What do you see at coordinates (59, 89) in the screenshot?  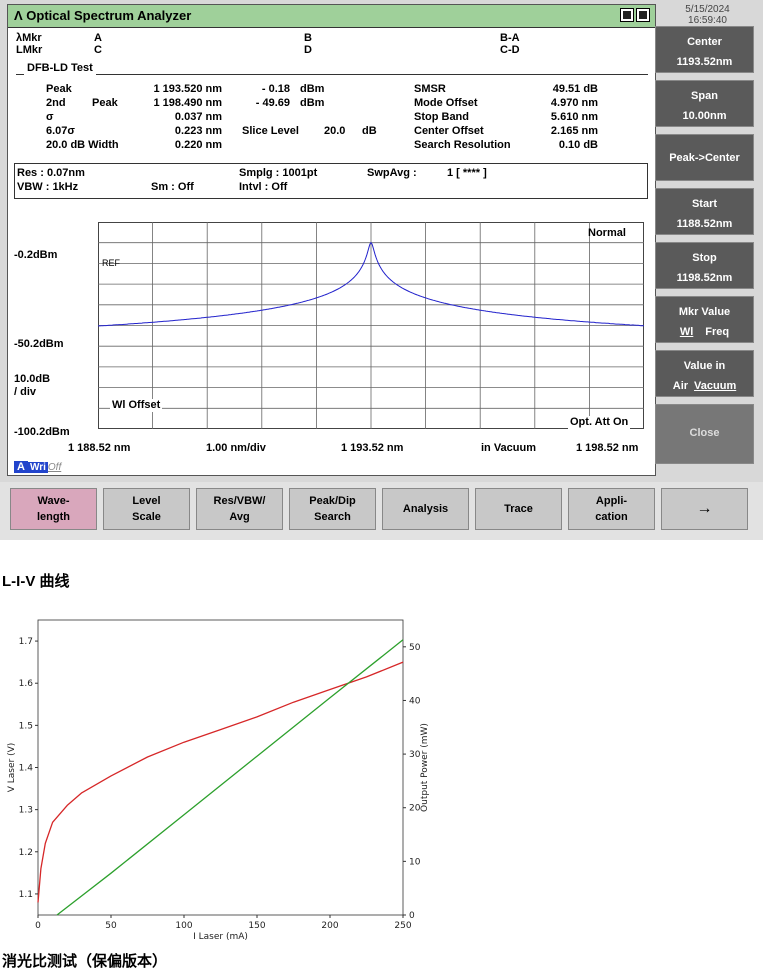 I see `peak-label: Peak` at bounding box center [59, 89].